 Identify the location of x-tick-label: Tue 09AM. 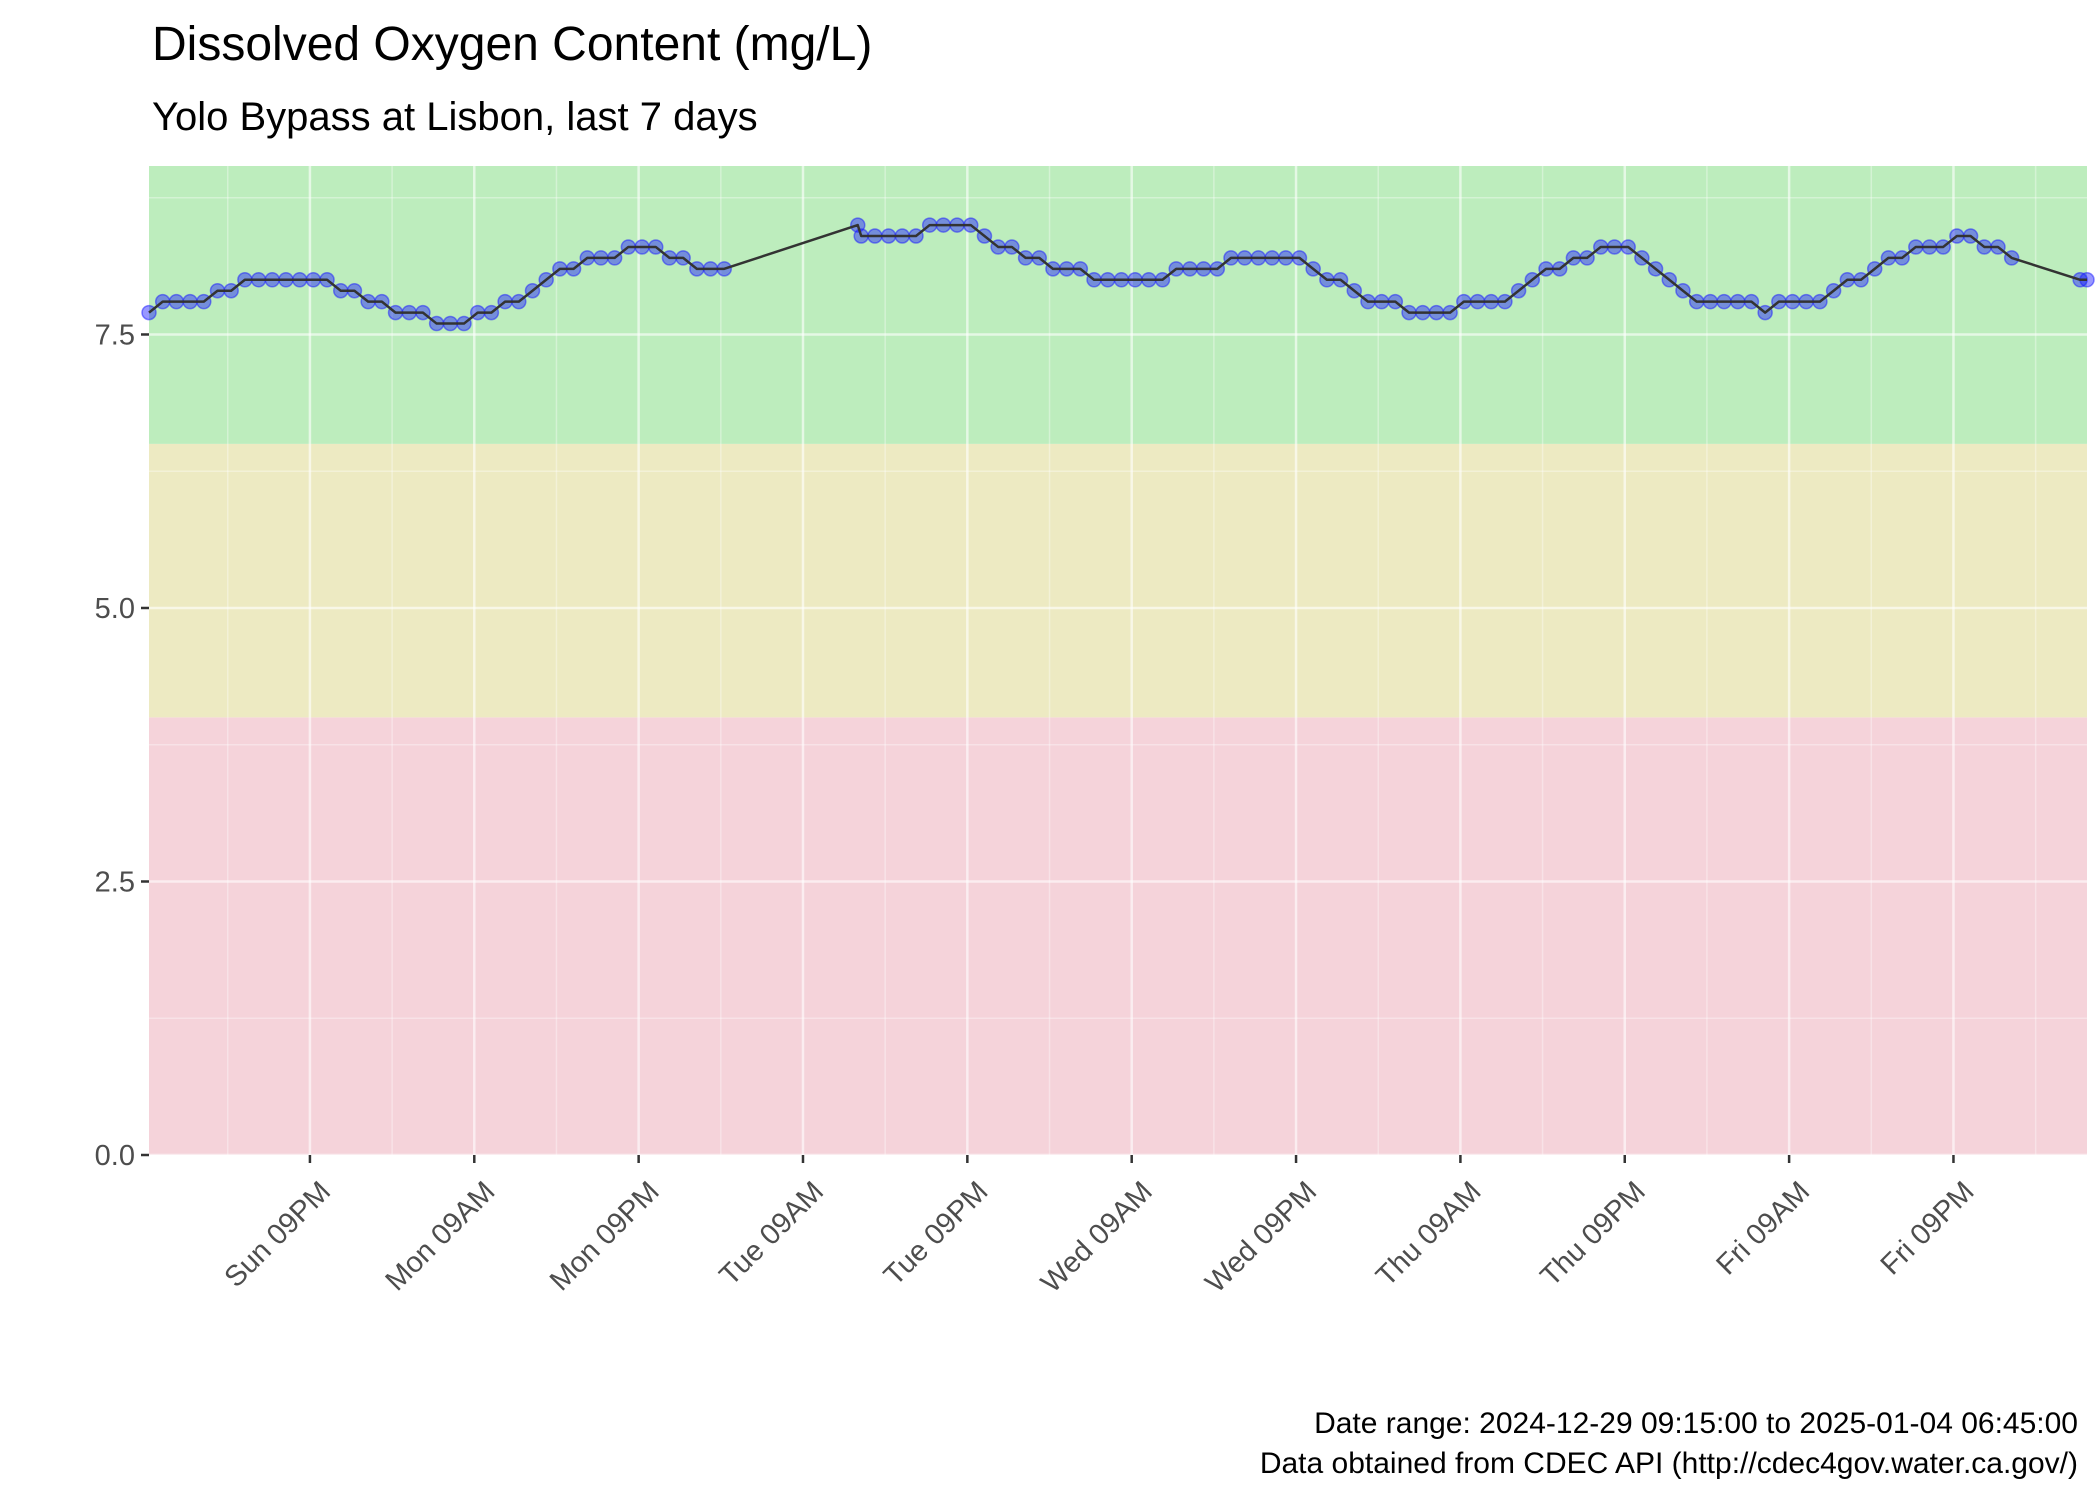
(772, 1233).